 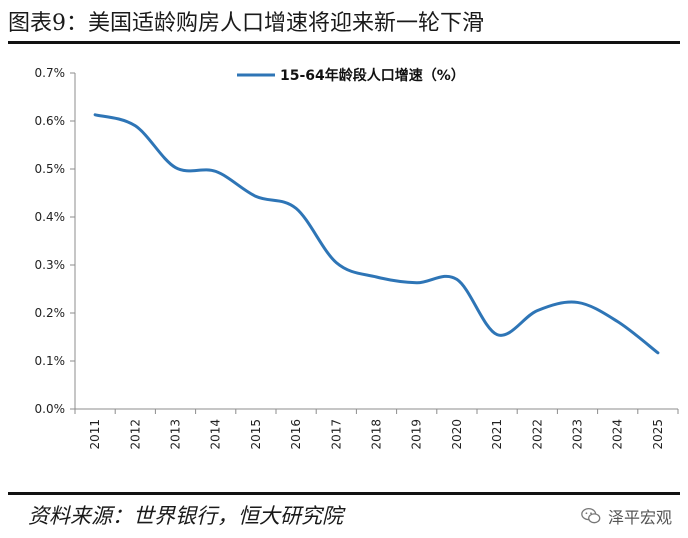 What do you see at coordinates (50, 217) in the screenshot?
I see `y-tick-label: 0.4%` at bounding box center [50, 217].